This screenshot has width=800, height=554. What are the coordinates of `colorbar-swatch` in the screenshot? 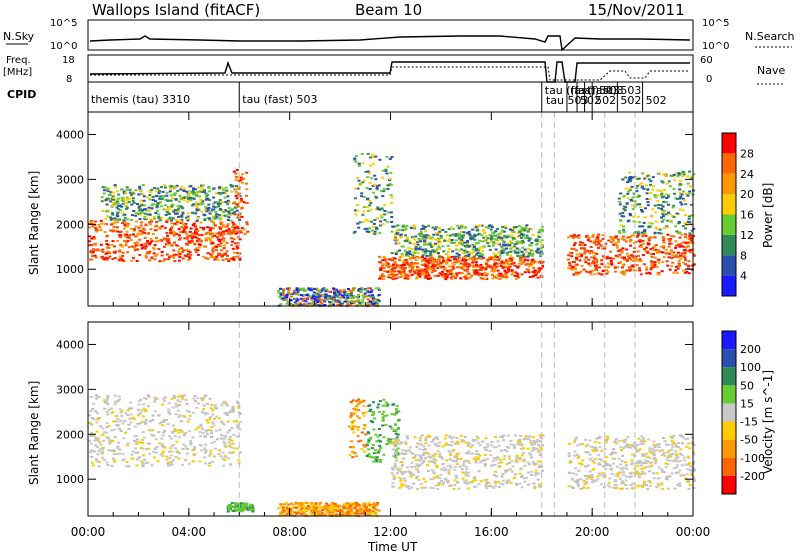 It's located at (729, 143).